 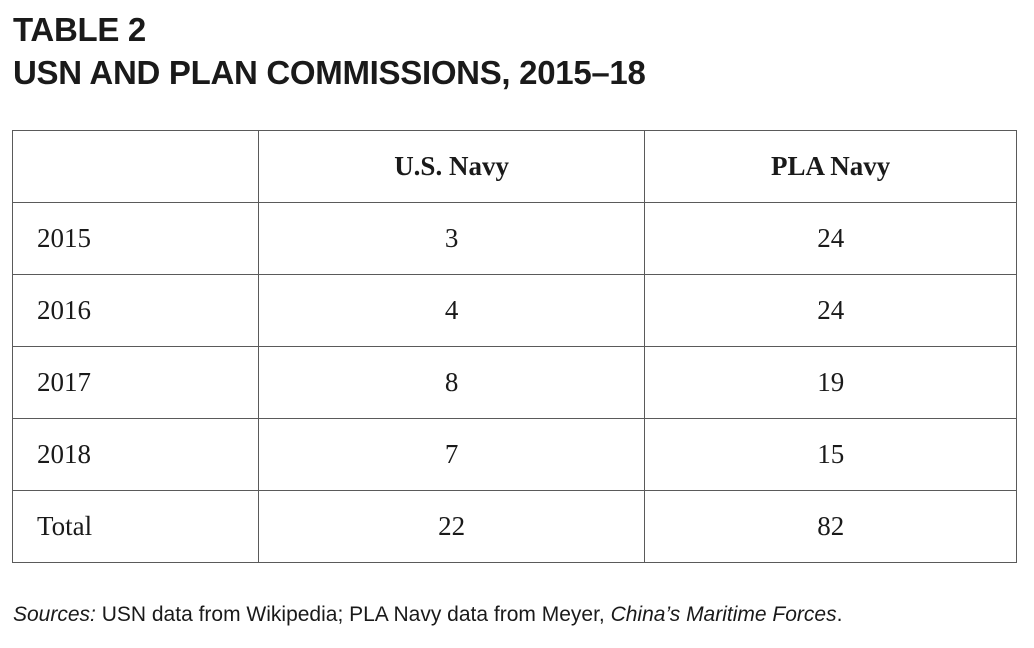 What do you see at coordinates (451, 454) in the screenshot?
I see `usn-cell: 7` at bounding box center [451, 454].